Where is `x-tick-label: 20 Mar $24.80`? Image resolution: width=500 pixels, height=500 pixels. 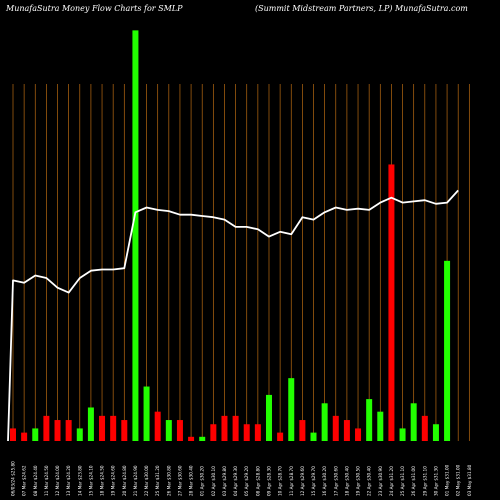
x-tick-label: 20 Mar $24.80 is located at coordinates (124, 480).